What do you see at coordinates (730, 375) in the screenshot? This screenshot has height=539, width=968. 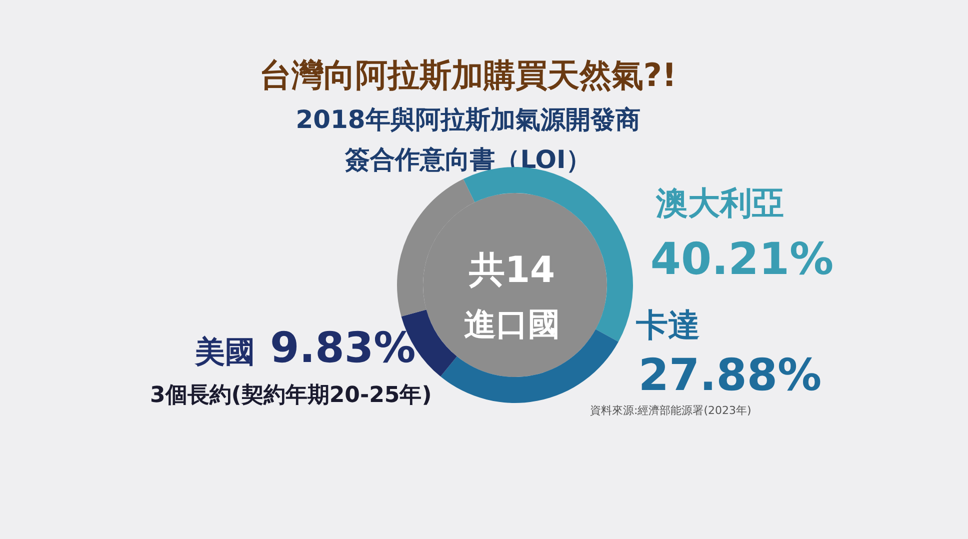 I see `data-label: 27.88%` at bounding box center [730, 375].